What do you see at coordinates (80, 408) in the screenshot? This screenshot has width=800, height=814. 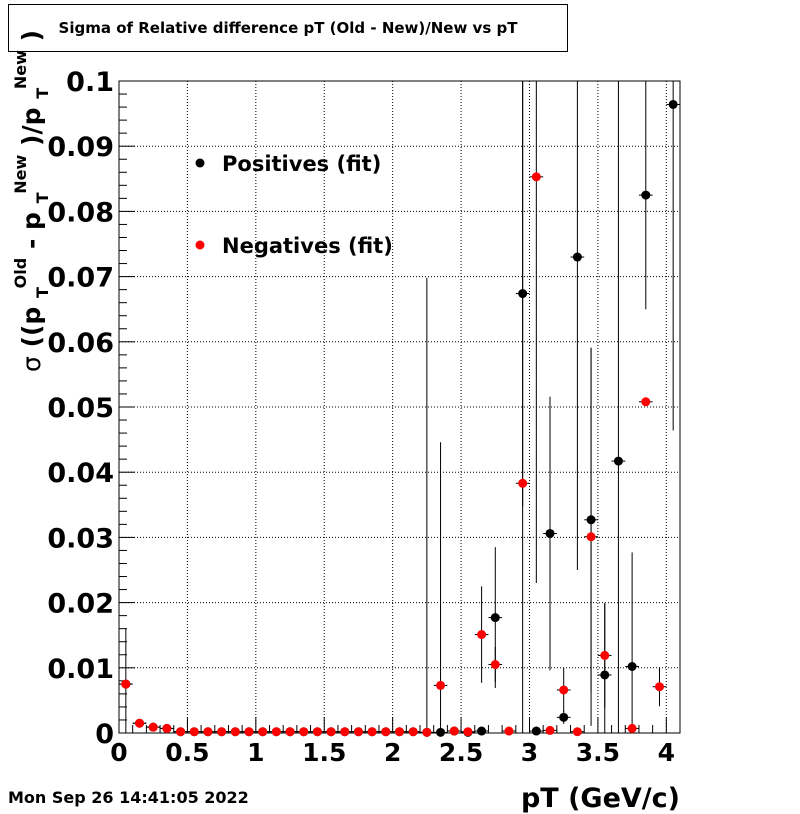 I see `y-tick-label: 0.05` at bounding box center [80, 408].